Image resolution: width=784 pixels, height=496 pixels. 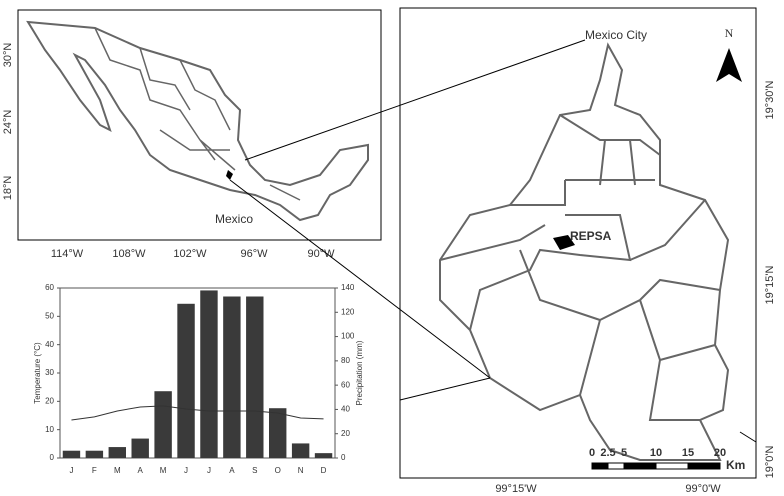 What do you see at coordinates (49, 400) in the screenshot?
I see `y-tick-label: 20` at bounding box center [49, 400].